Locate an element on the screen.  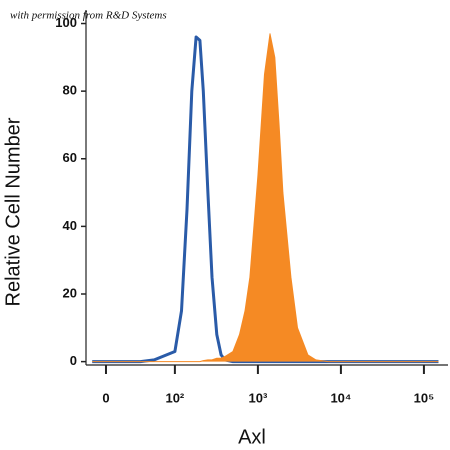
y-tick-label: 40 is located at coordinates (70, 225).